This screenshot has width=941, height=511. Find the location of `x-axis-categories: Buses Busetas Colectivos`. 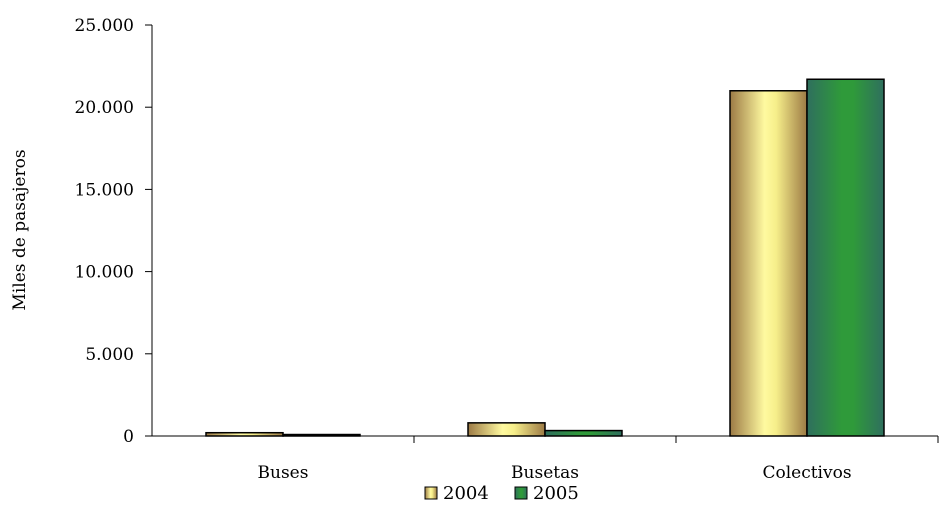

x-axis-categories: Buses Busetas Colectivos is located at coordinates (598, 459).